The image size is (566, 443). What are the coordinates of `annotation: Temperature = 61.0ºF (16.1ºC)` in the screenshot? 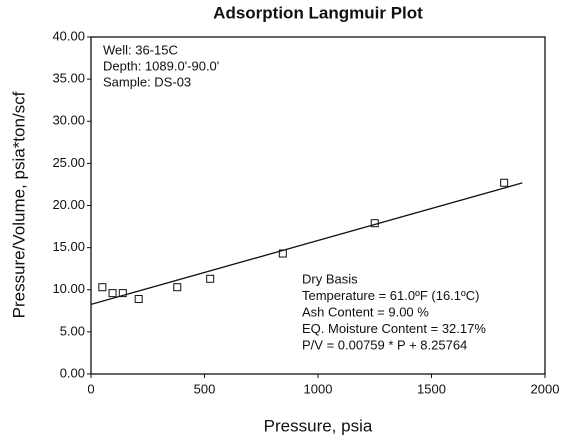 It's located at (391, 295).